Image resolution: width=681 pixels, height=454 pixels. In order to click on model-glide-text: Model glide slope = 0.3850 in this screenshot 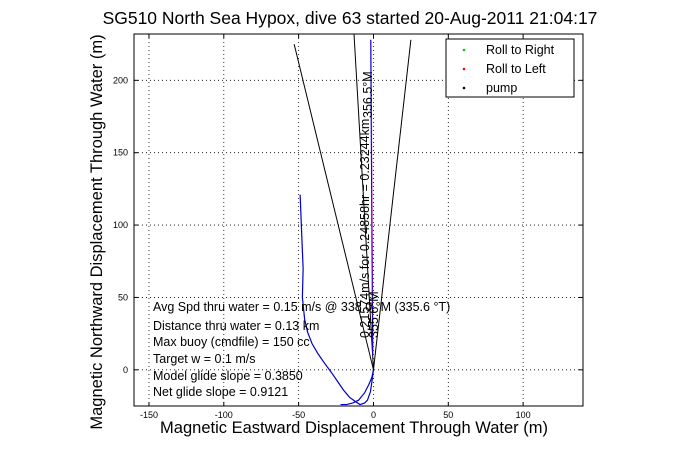, I will do `click(228, 376)`.